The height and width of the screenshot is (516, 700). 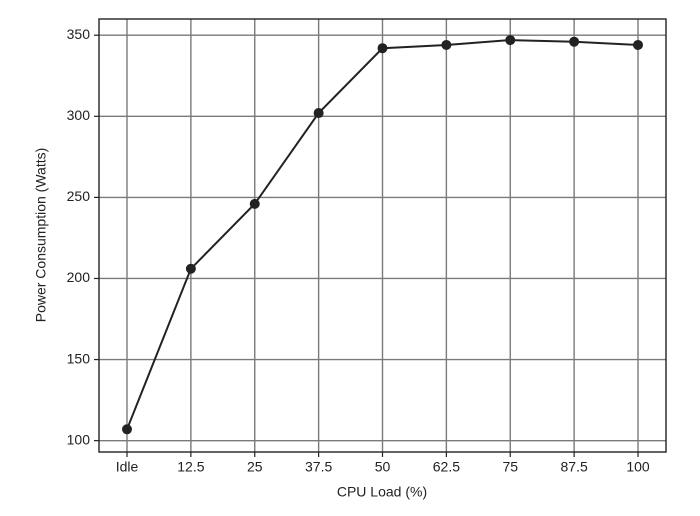 What do you see at coordinates (79, 358) in the screenshot?
I see `y-tick-label: 150` at bounding box center [79, 358].